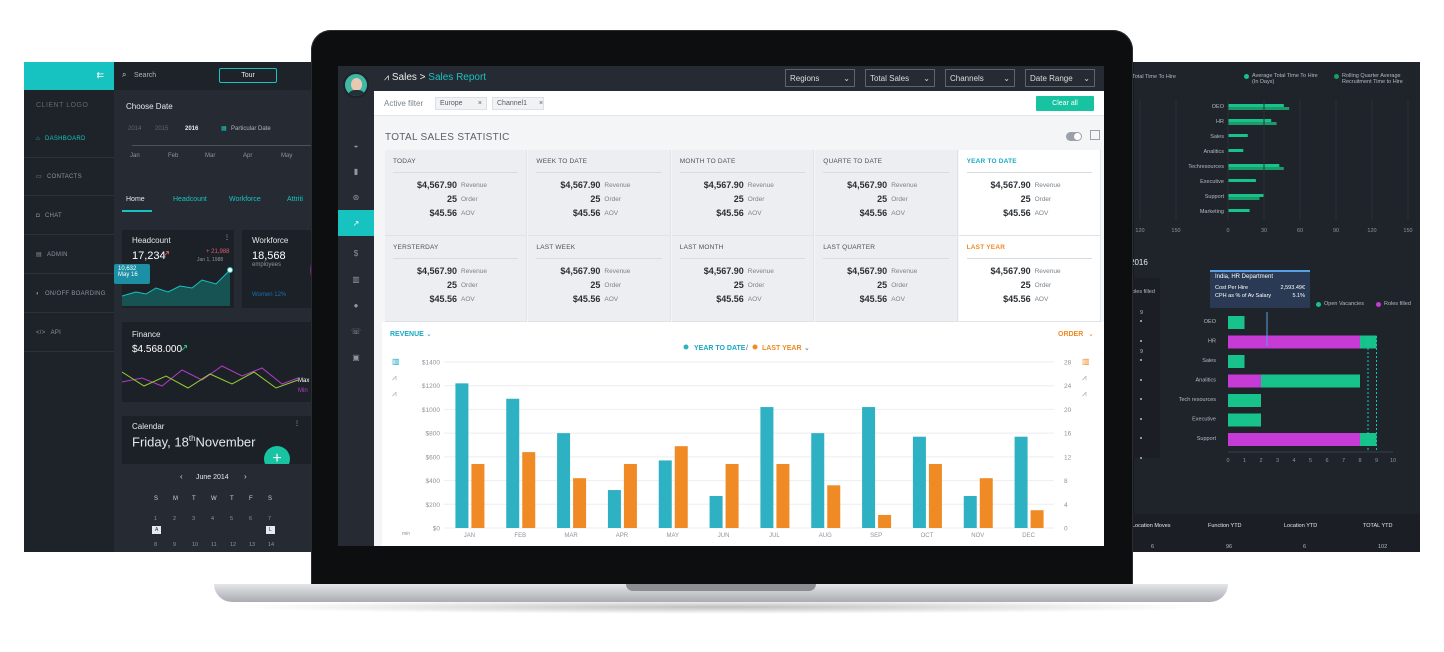 The image size is (1444, 652). Describe the element at coordinates (1091, 334) in the screenshot. I see `order-chevron-icon: ⌄` at that location.